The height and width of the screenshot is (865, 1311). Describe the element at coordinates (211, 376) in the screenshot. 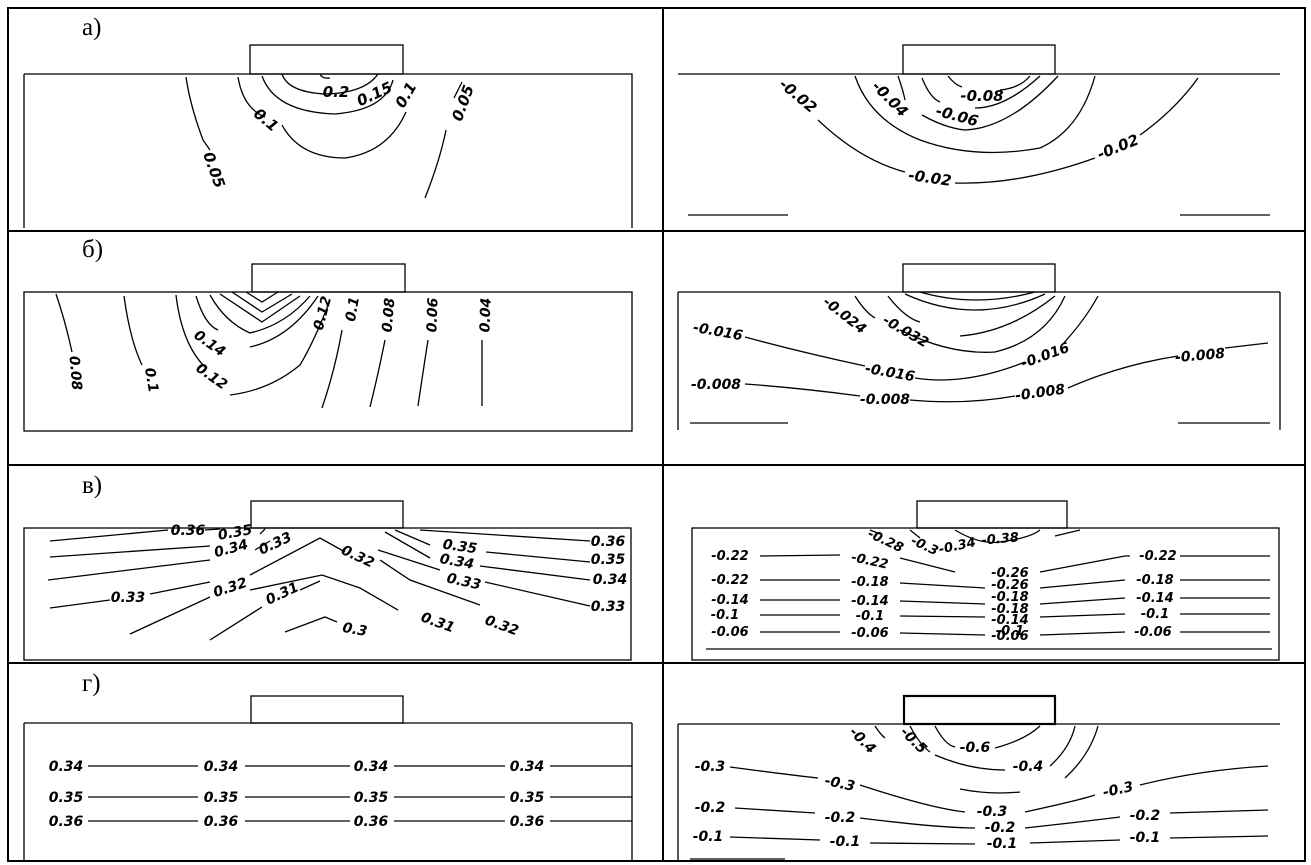

I see `contour-label: 0.12` at that location.